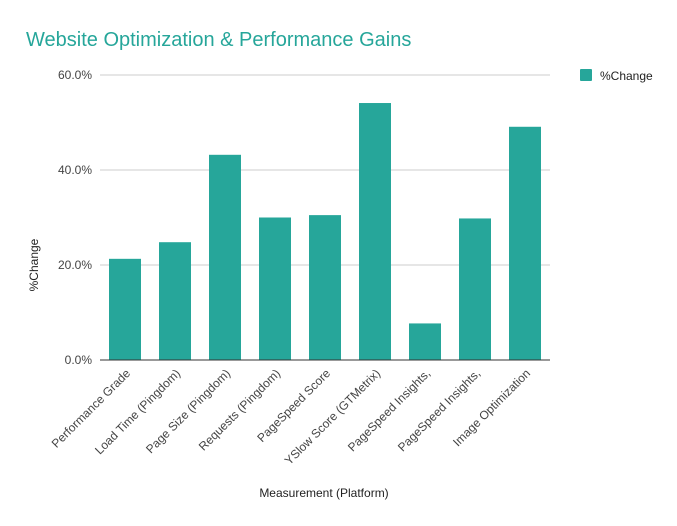 This screenshot has width=677, height=526. Describe the element at coordinates (75, 75) in the screenshot. I see `y-tick-label: 60.0%` at that location.